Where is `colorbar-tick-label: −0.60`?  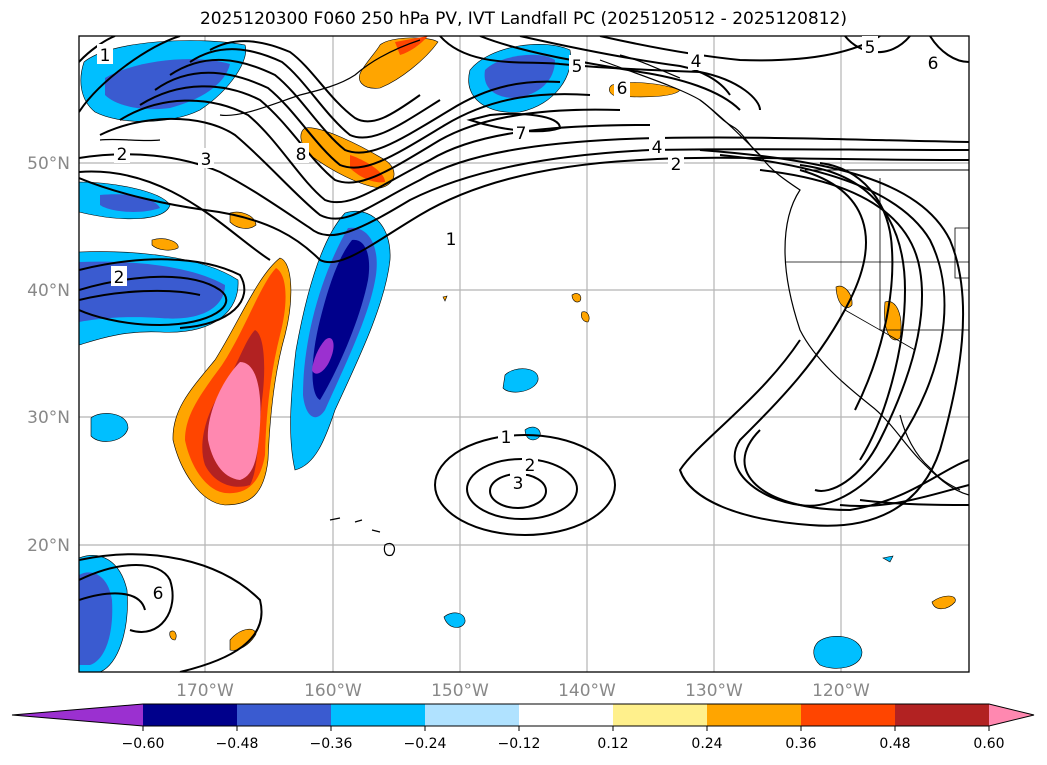
colorbar-tick-label: −0.60 is located at coordinates (143, 744).